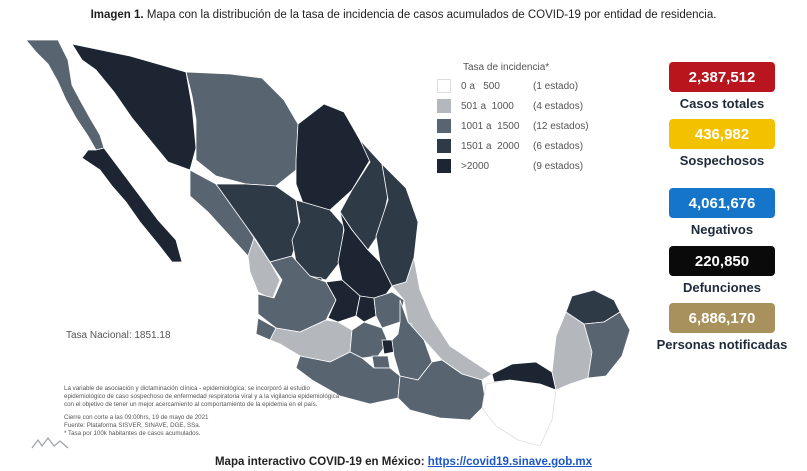 The height and width of the screenshot is (471, 807). I want to click on stat-value: 436,982, so click(722, 134).